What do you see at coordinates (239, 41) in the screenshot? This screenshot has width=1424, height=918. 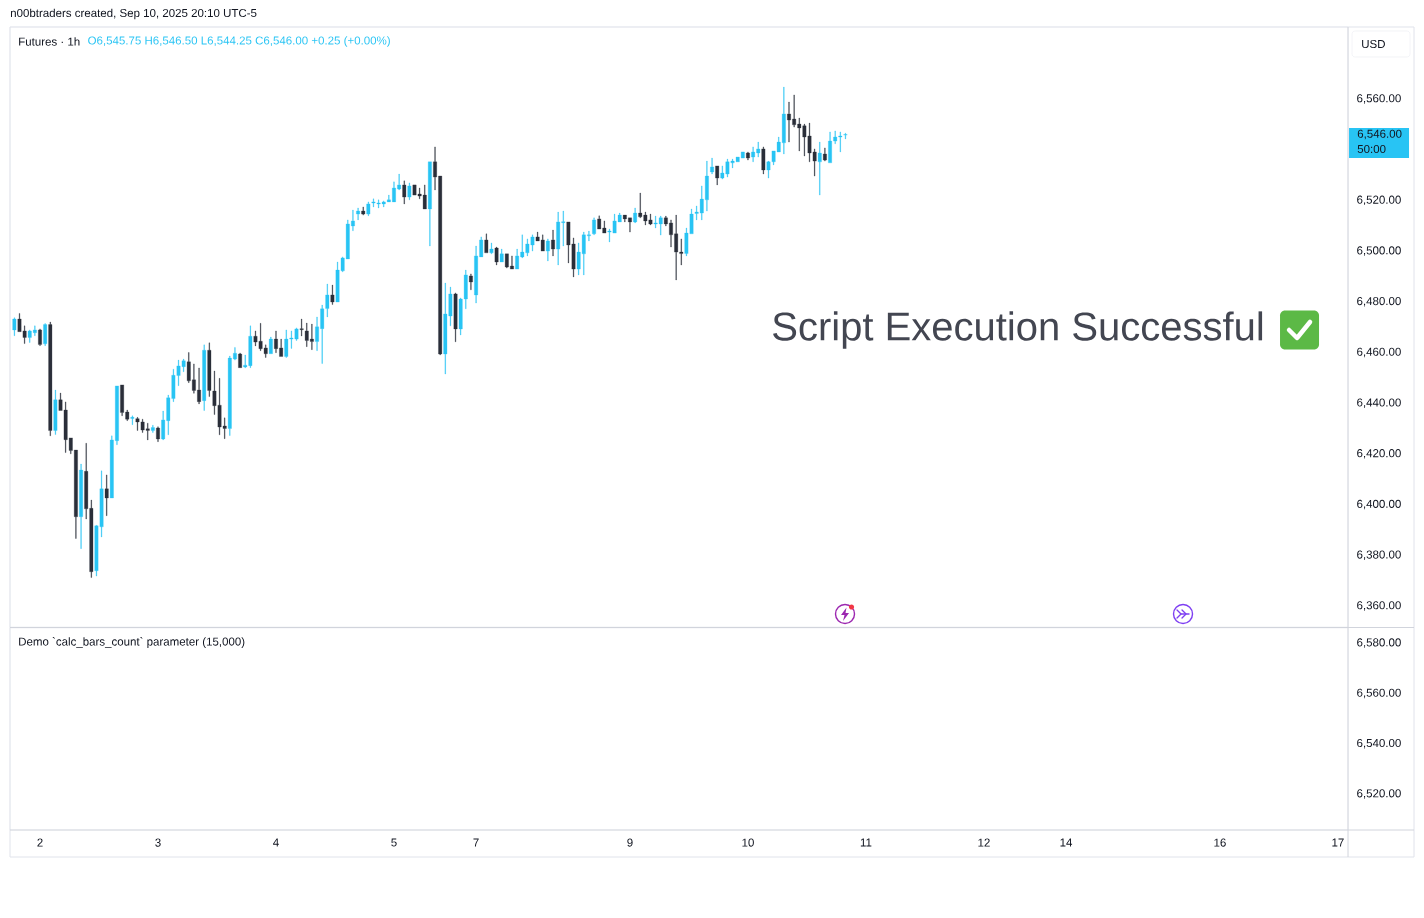 I see `text: O6,545.75 H6,546.50 L6,544.25 C6,546.00 +0.25 (+0.00%)` at bounding box center [239, 41].